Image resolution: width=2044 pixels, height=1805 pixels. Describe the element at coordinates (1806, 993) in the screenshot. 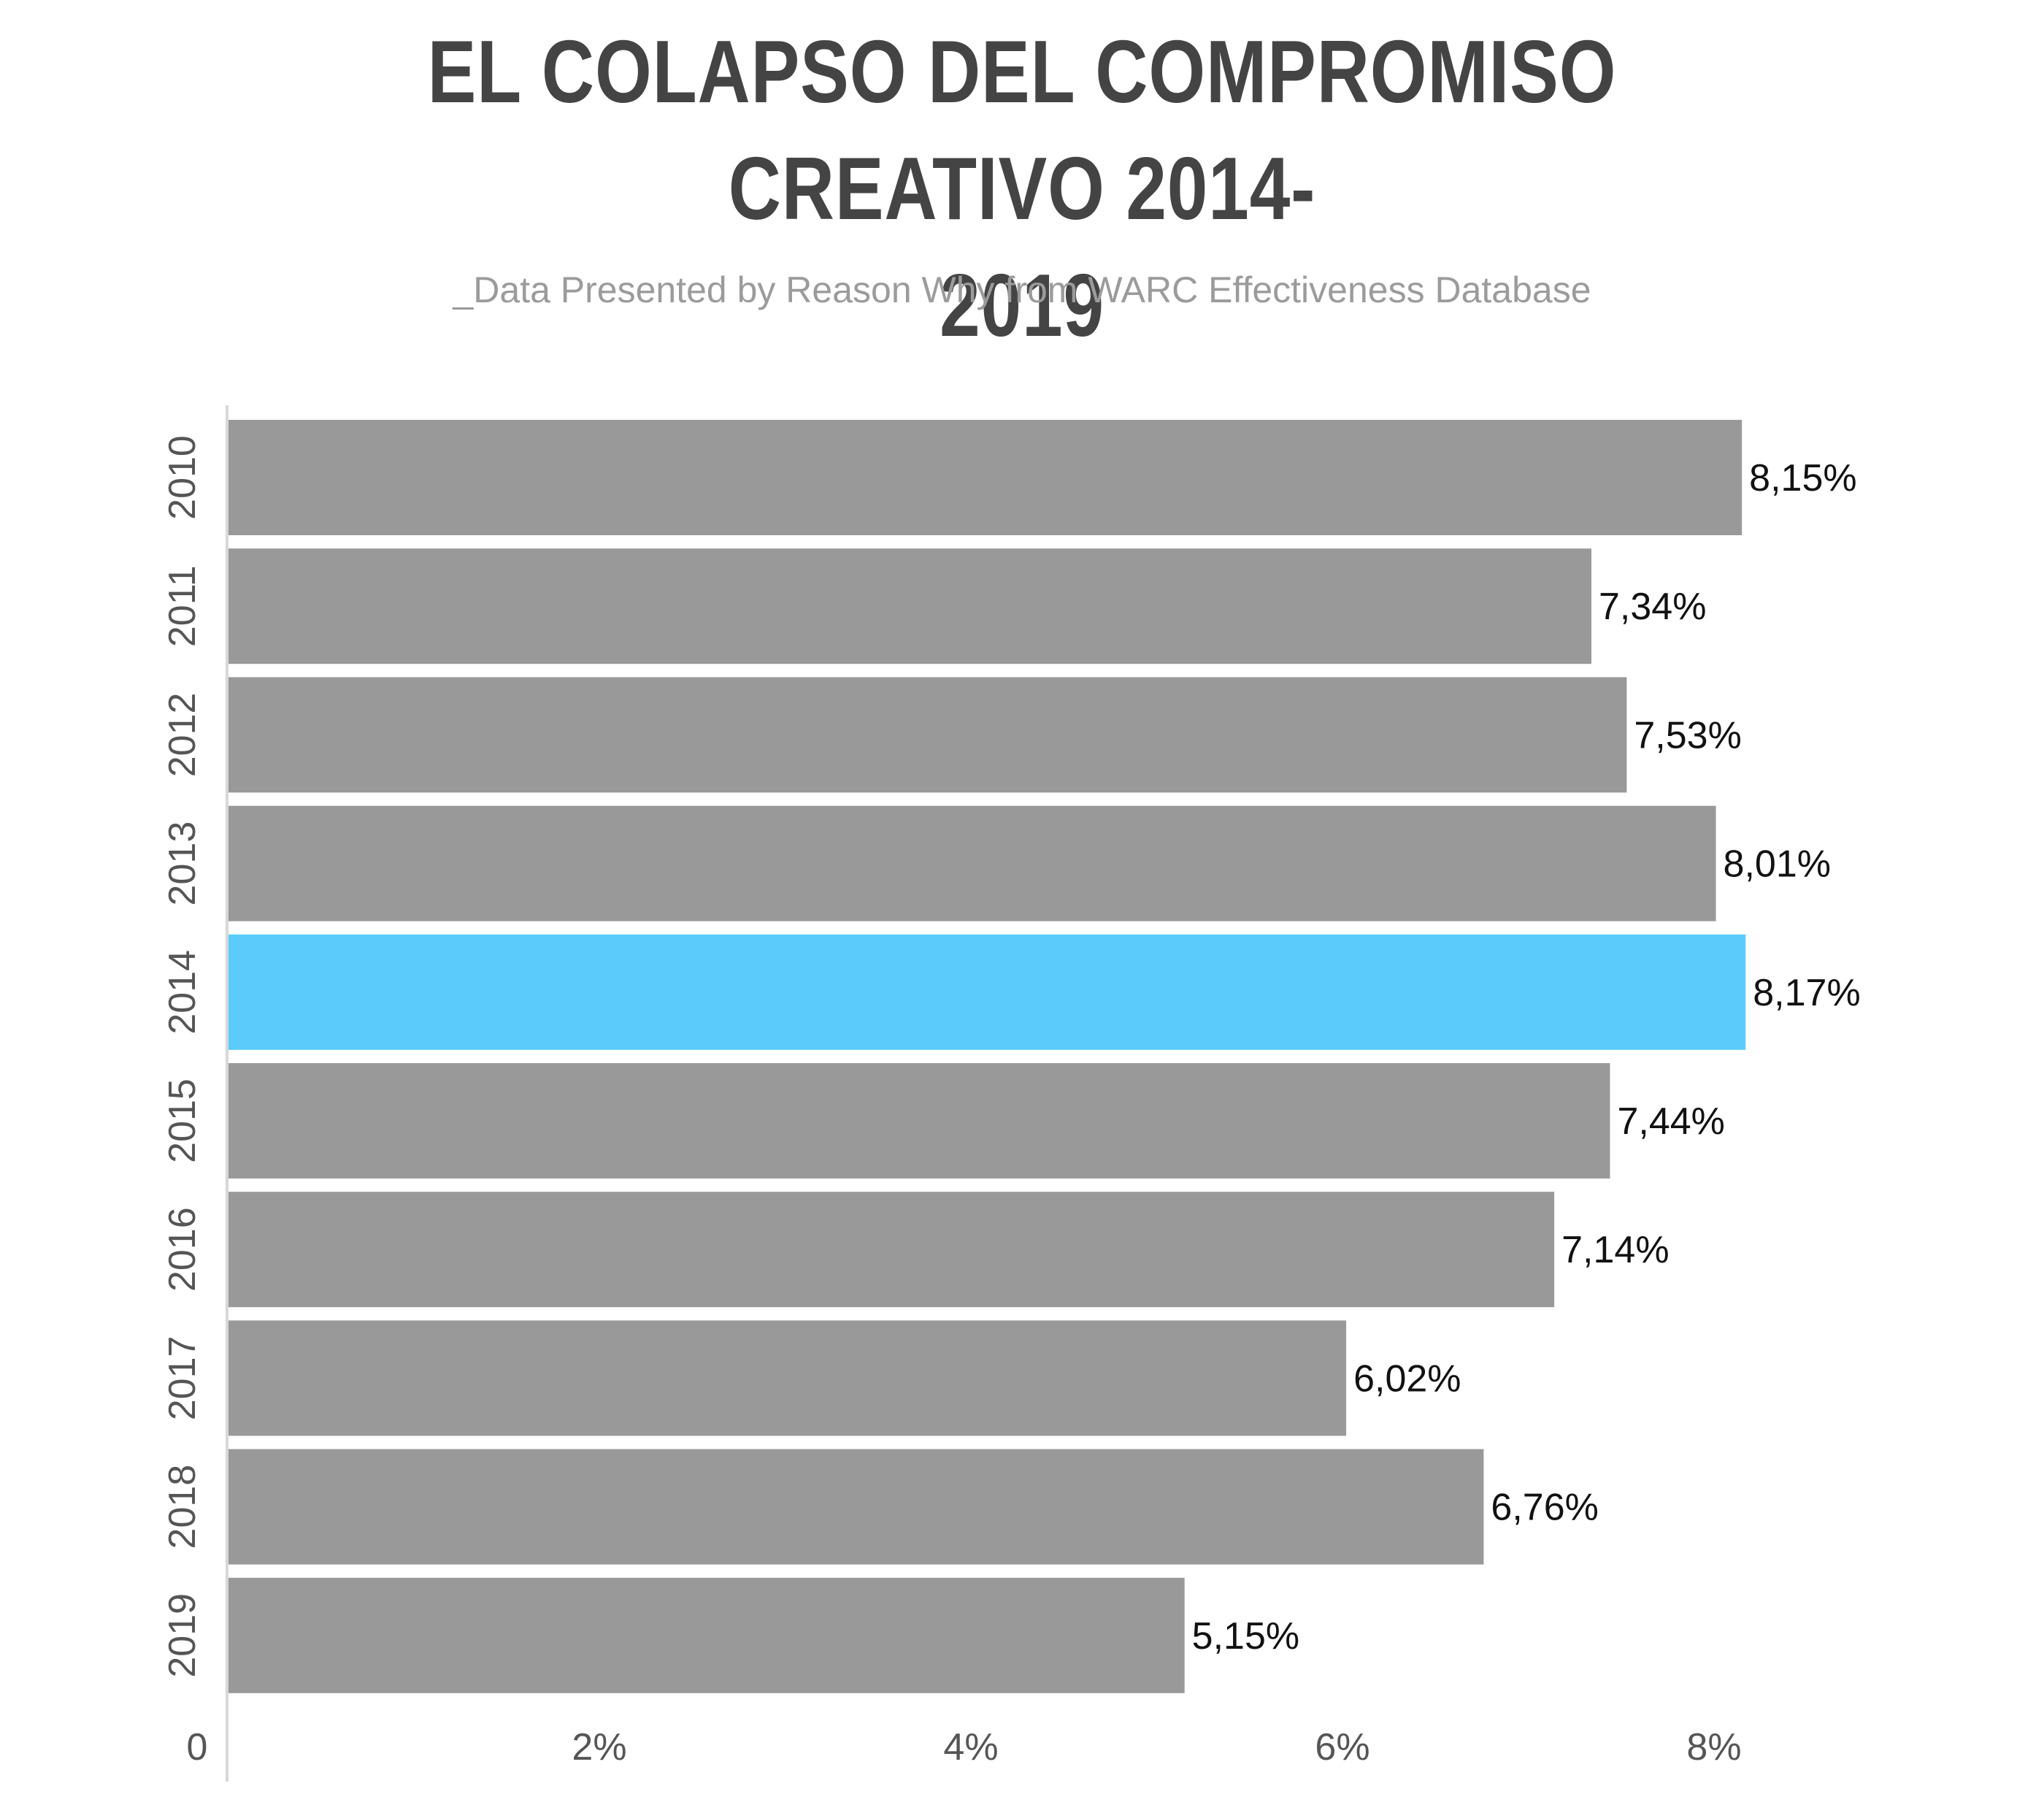

I see `value-label-2014: 8,17%` at that location.